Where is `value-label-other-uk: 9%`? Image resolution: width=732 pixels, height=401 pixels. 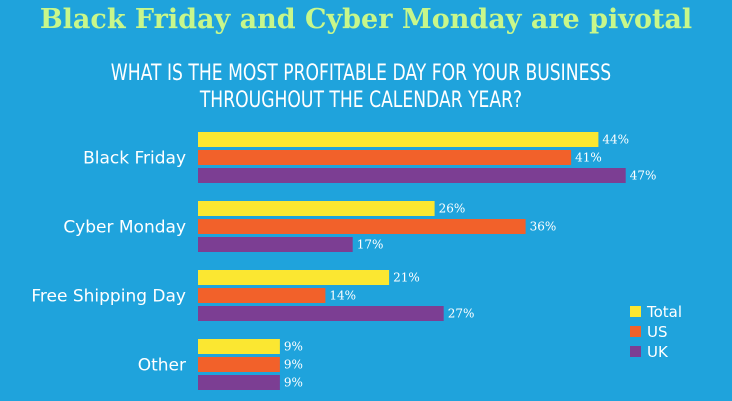 value-label-other-uk: 9% is located at coordinates (293, 383).